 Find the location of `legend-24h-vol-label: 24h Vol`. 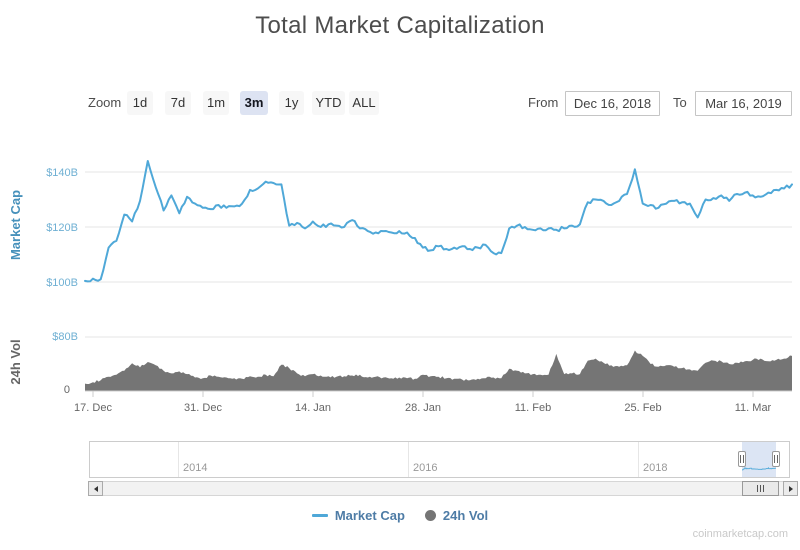

legend-24h-vol-label: 24h Vol is located at coordinates (465, 515).